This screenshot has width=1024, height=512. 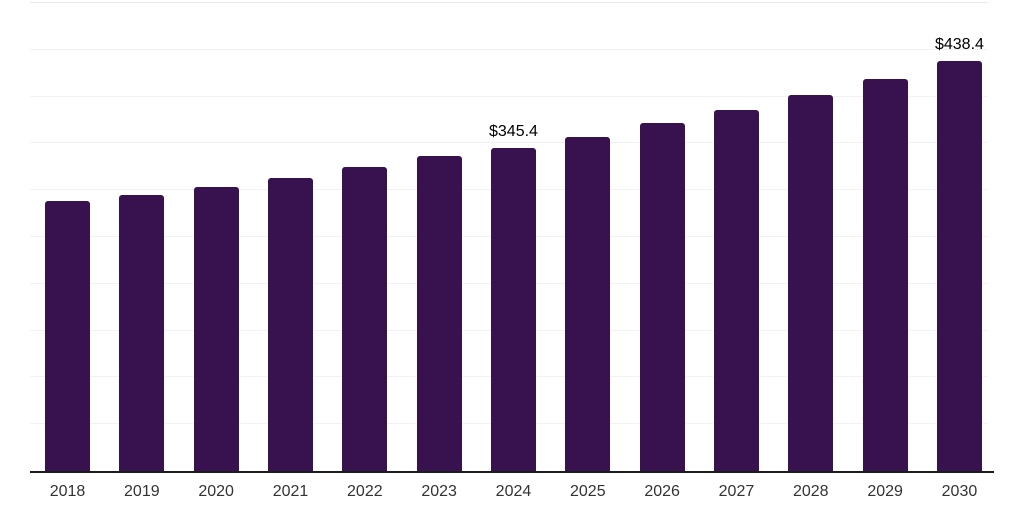 What do you see at coordinates (512, 472) in the screenshot?
I see `x-axis-line` at bounding box center [512, 472].